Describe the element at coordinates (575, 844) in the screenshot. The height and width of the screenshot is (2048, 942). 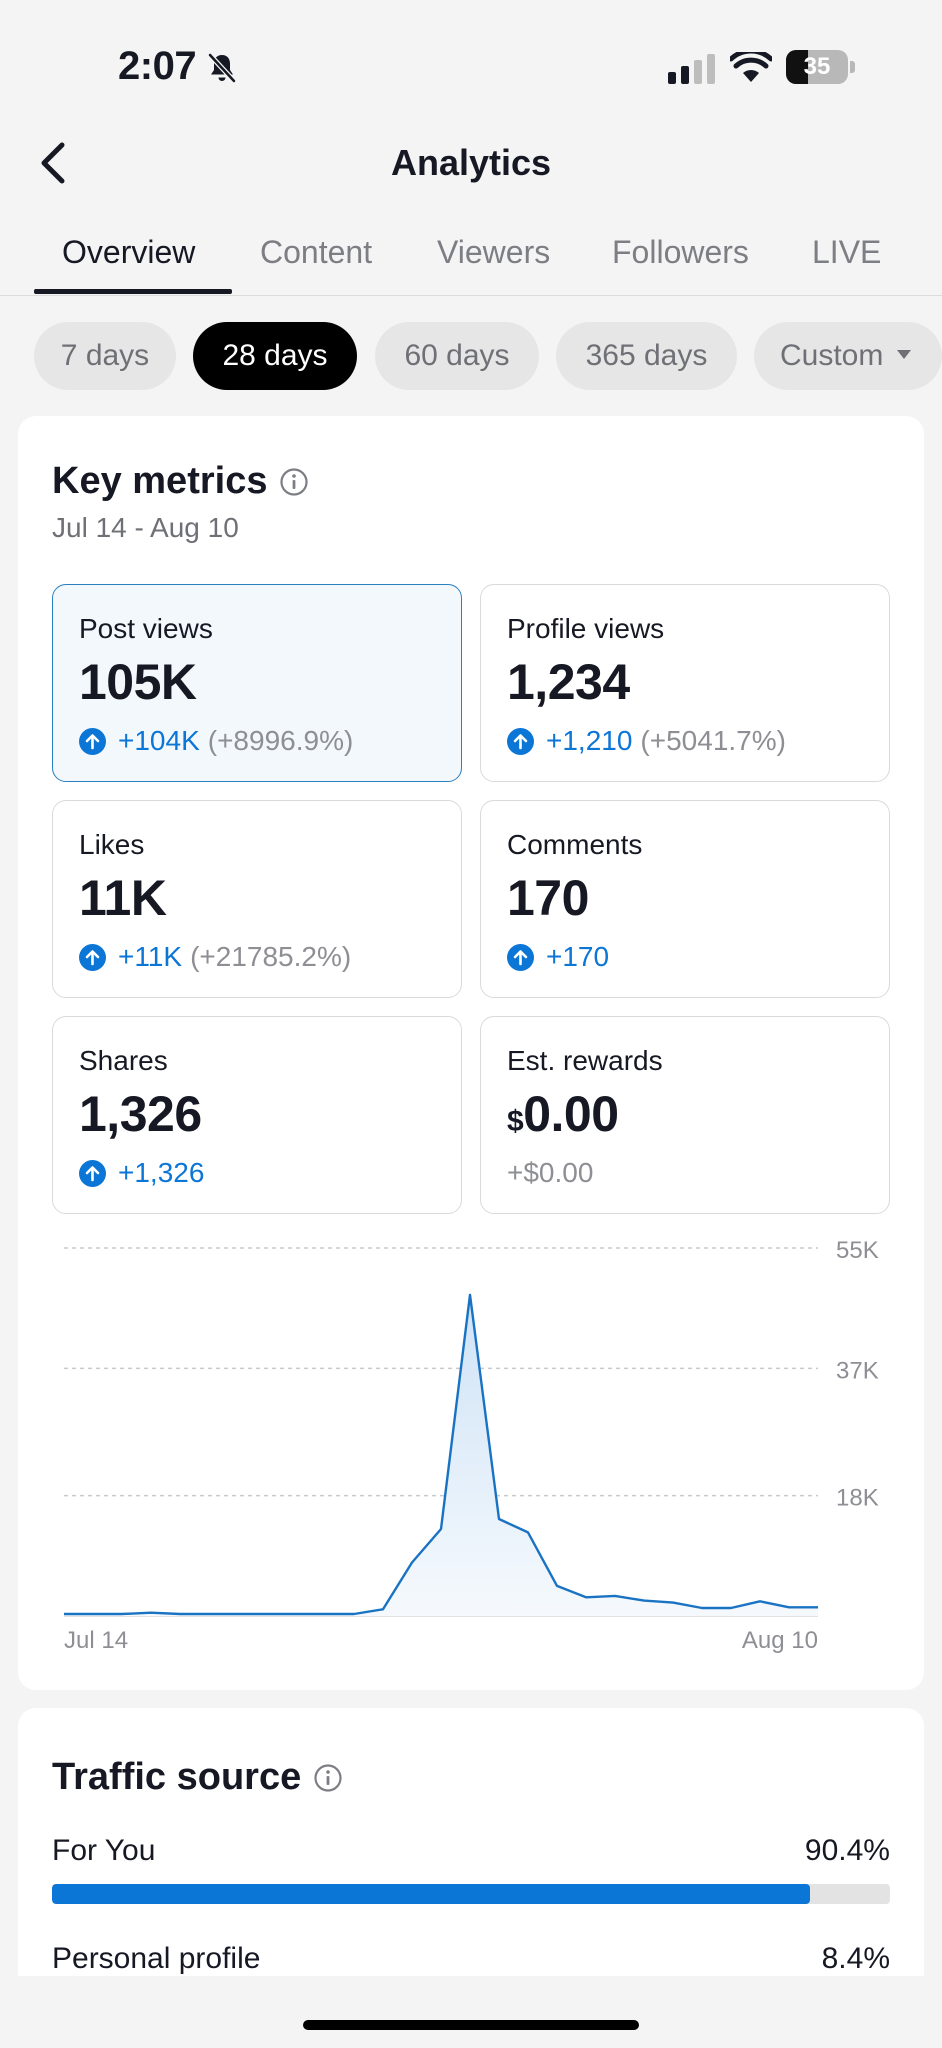
I see `metric-label: Comments` at that location.